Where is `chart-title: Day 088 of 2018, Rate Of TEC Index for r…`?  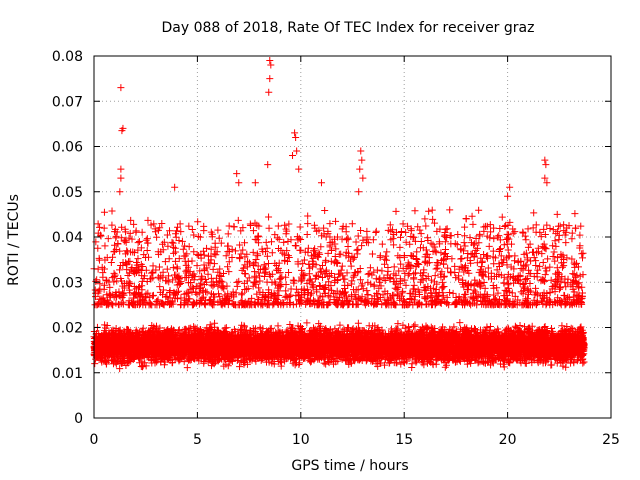
chart-title: Day 088 of 2018, Rate Of TEC Index for r… is located at coordinates (348, 28).